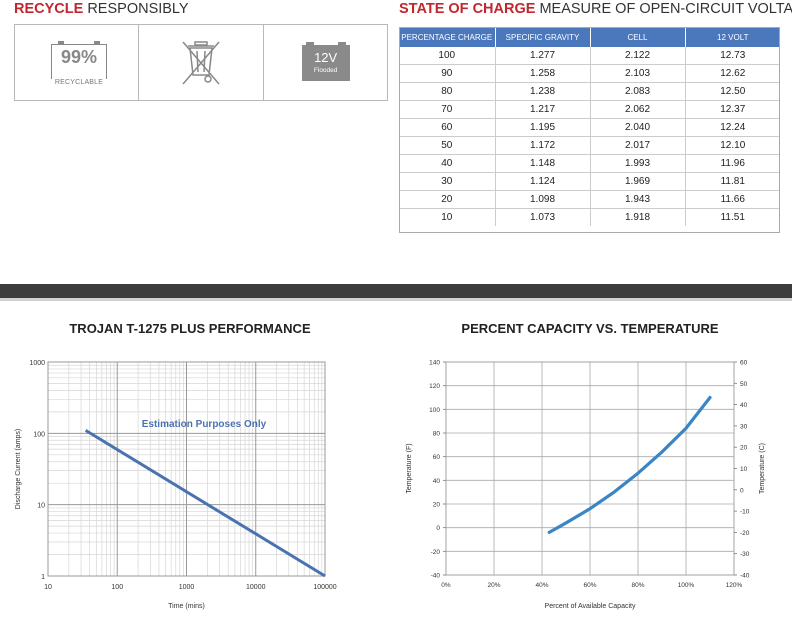 This screenshot has height=620, width=792. Describe the element at coordinates (638, 181) in the screenshot. I see `table-cell: 1.969` at that location.